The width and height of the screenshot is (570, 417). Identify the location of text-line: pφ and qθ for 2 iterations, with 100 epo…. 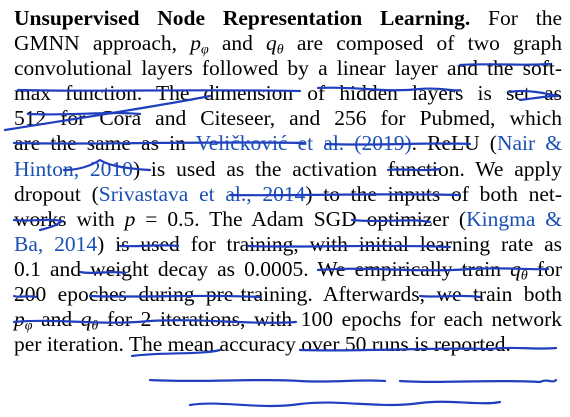
(288, 320).